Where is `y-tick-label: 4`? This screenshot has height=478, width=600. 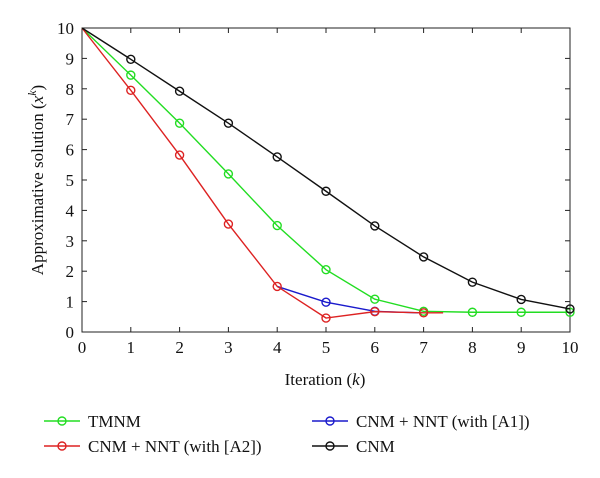 y-tick-label: 4 is located at coordinates (70, 210).